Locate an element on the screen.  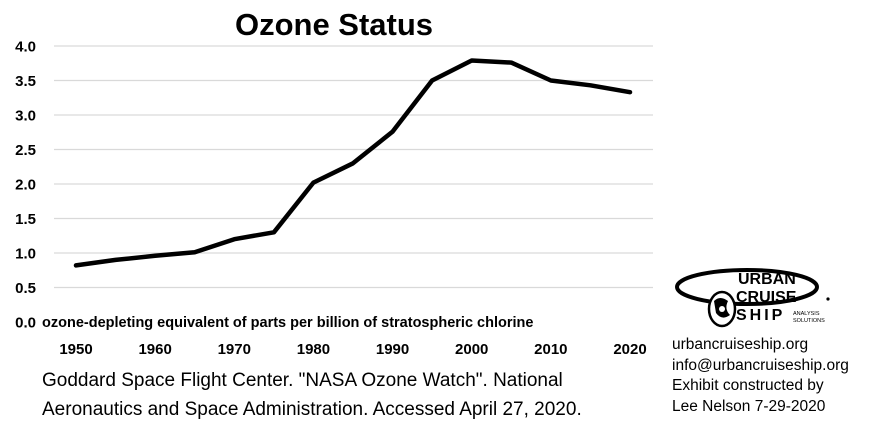
email-text: info@urbancruiseship.org is located at coordinates (760, 365).